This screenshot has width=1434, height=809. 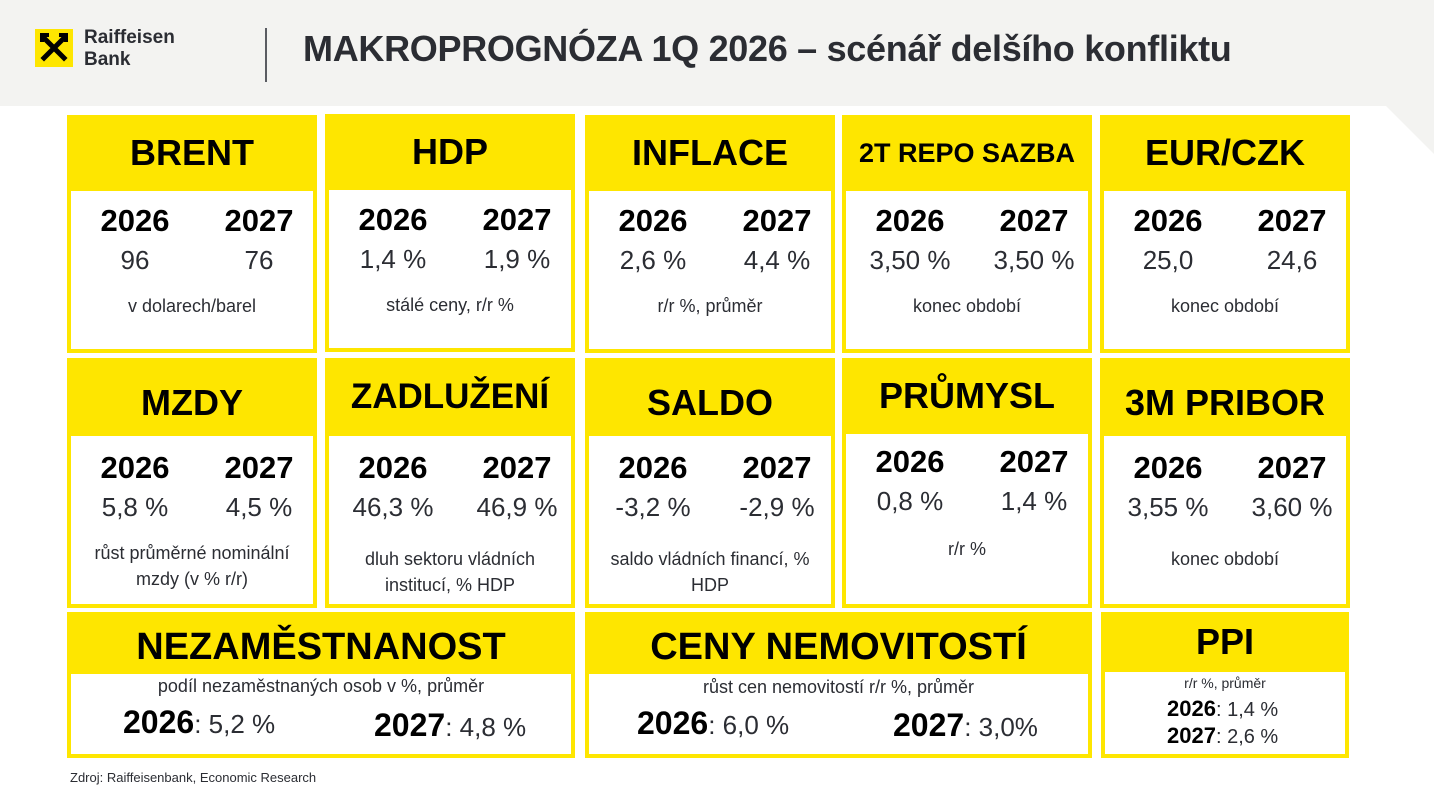 What do you see at coordinates (107, 59) in the screenshot?
I see `brand-line-2: Bank` at bounding box center [107, 59].